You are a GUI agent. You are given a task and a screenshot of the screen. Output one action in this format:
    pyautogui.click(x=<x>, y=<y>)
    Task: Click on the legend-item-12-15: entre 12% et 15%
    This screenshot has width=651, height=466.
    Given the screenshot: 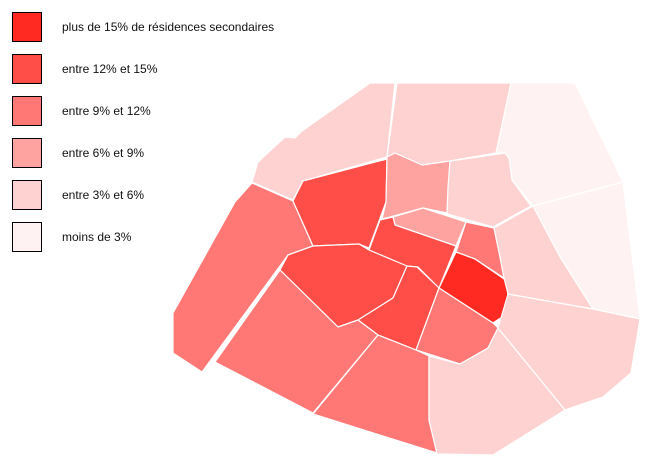 What is the action you would take?
    pyautogui.click(x=84, y=69)
    